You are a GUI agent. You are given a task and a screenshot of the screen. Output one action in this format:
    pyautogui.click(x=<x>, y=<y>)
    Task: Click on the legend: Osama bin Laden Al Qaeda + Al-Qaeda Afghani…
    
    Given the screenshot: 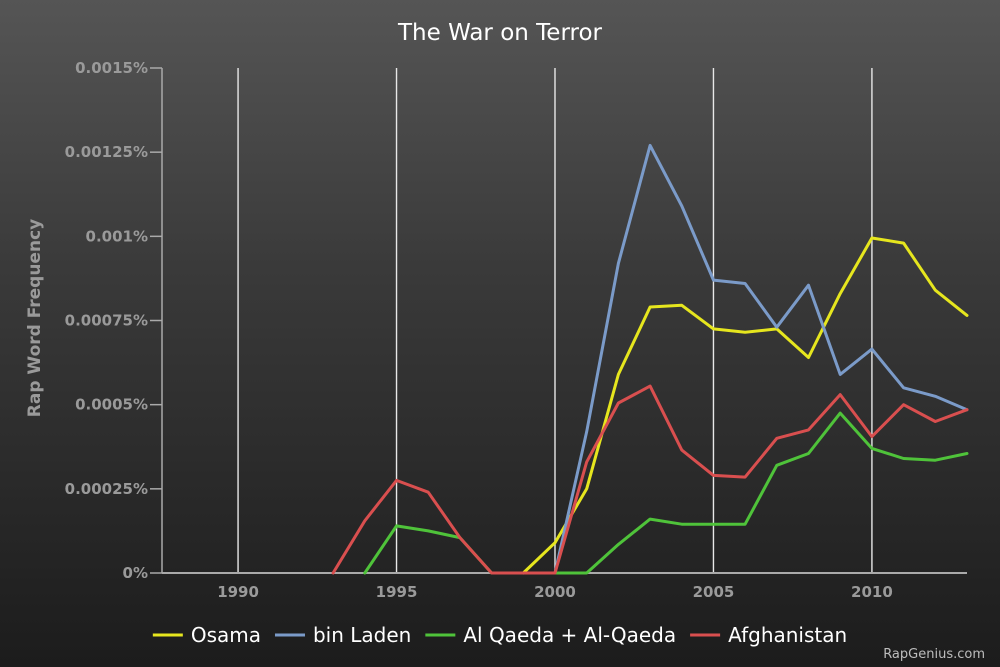 What is the action you would take?
    pyautogui.click(x=499, y=635)
    